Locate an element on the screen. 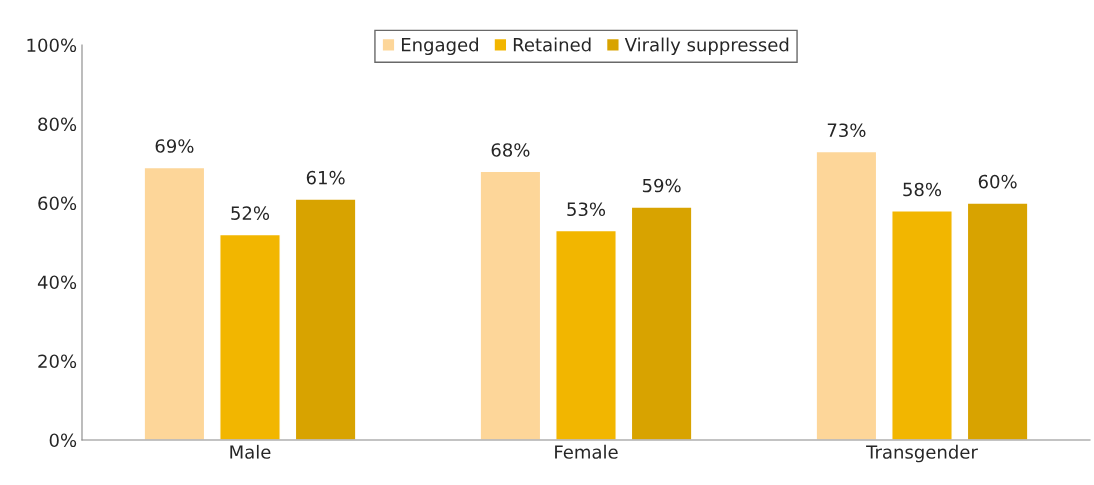 The image size is (1094, 485). data-label: 59% is located at coordinates (661, 185).